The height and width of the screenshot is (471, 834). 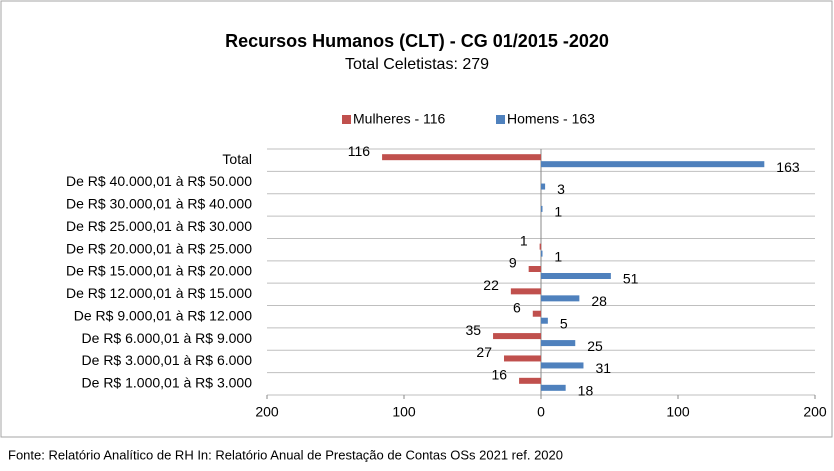 I want to click on y-tick-label: De R$ 6.000,01 à R$ 9.000, so click(x=167, y=338).